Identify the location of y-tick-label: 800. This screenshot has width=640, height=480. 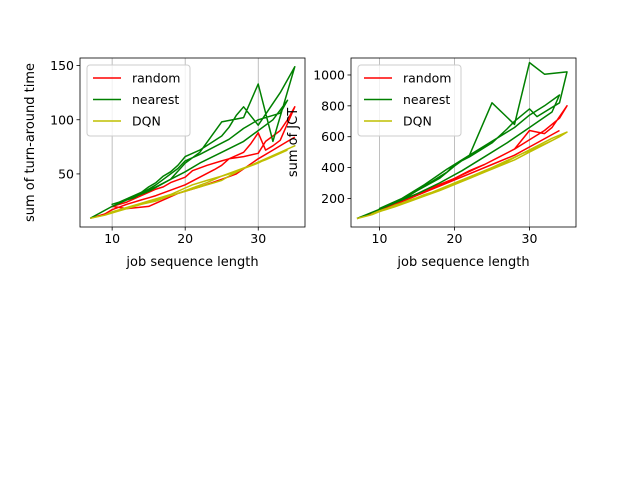
(333, 105).